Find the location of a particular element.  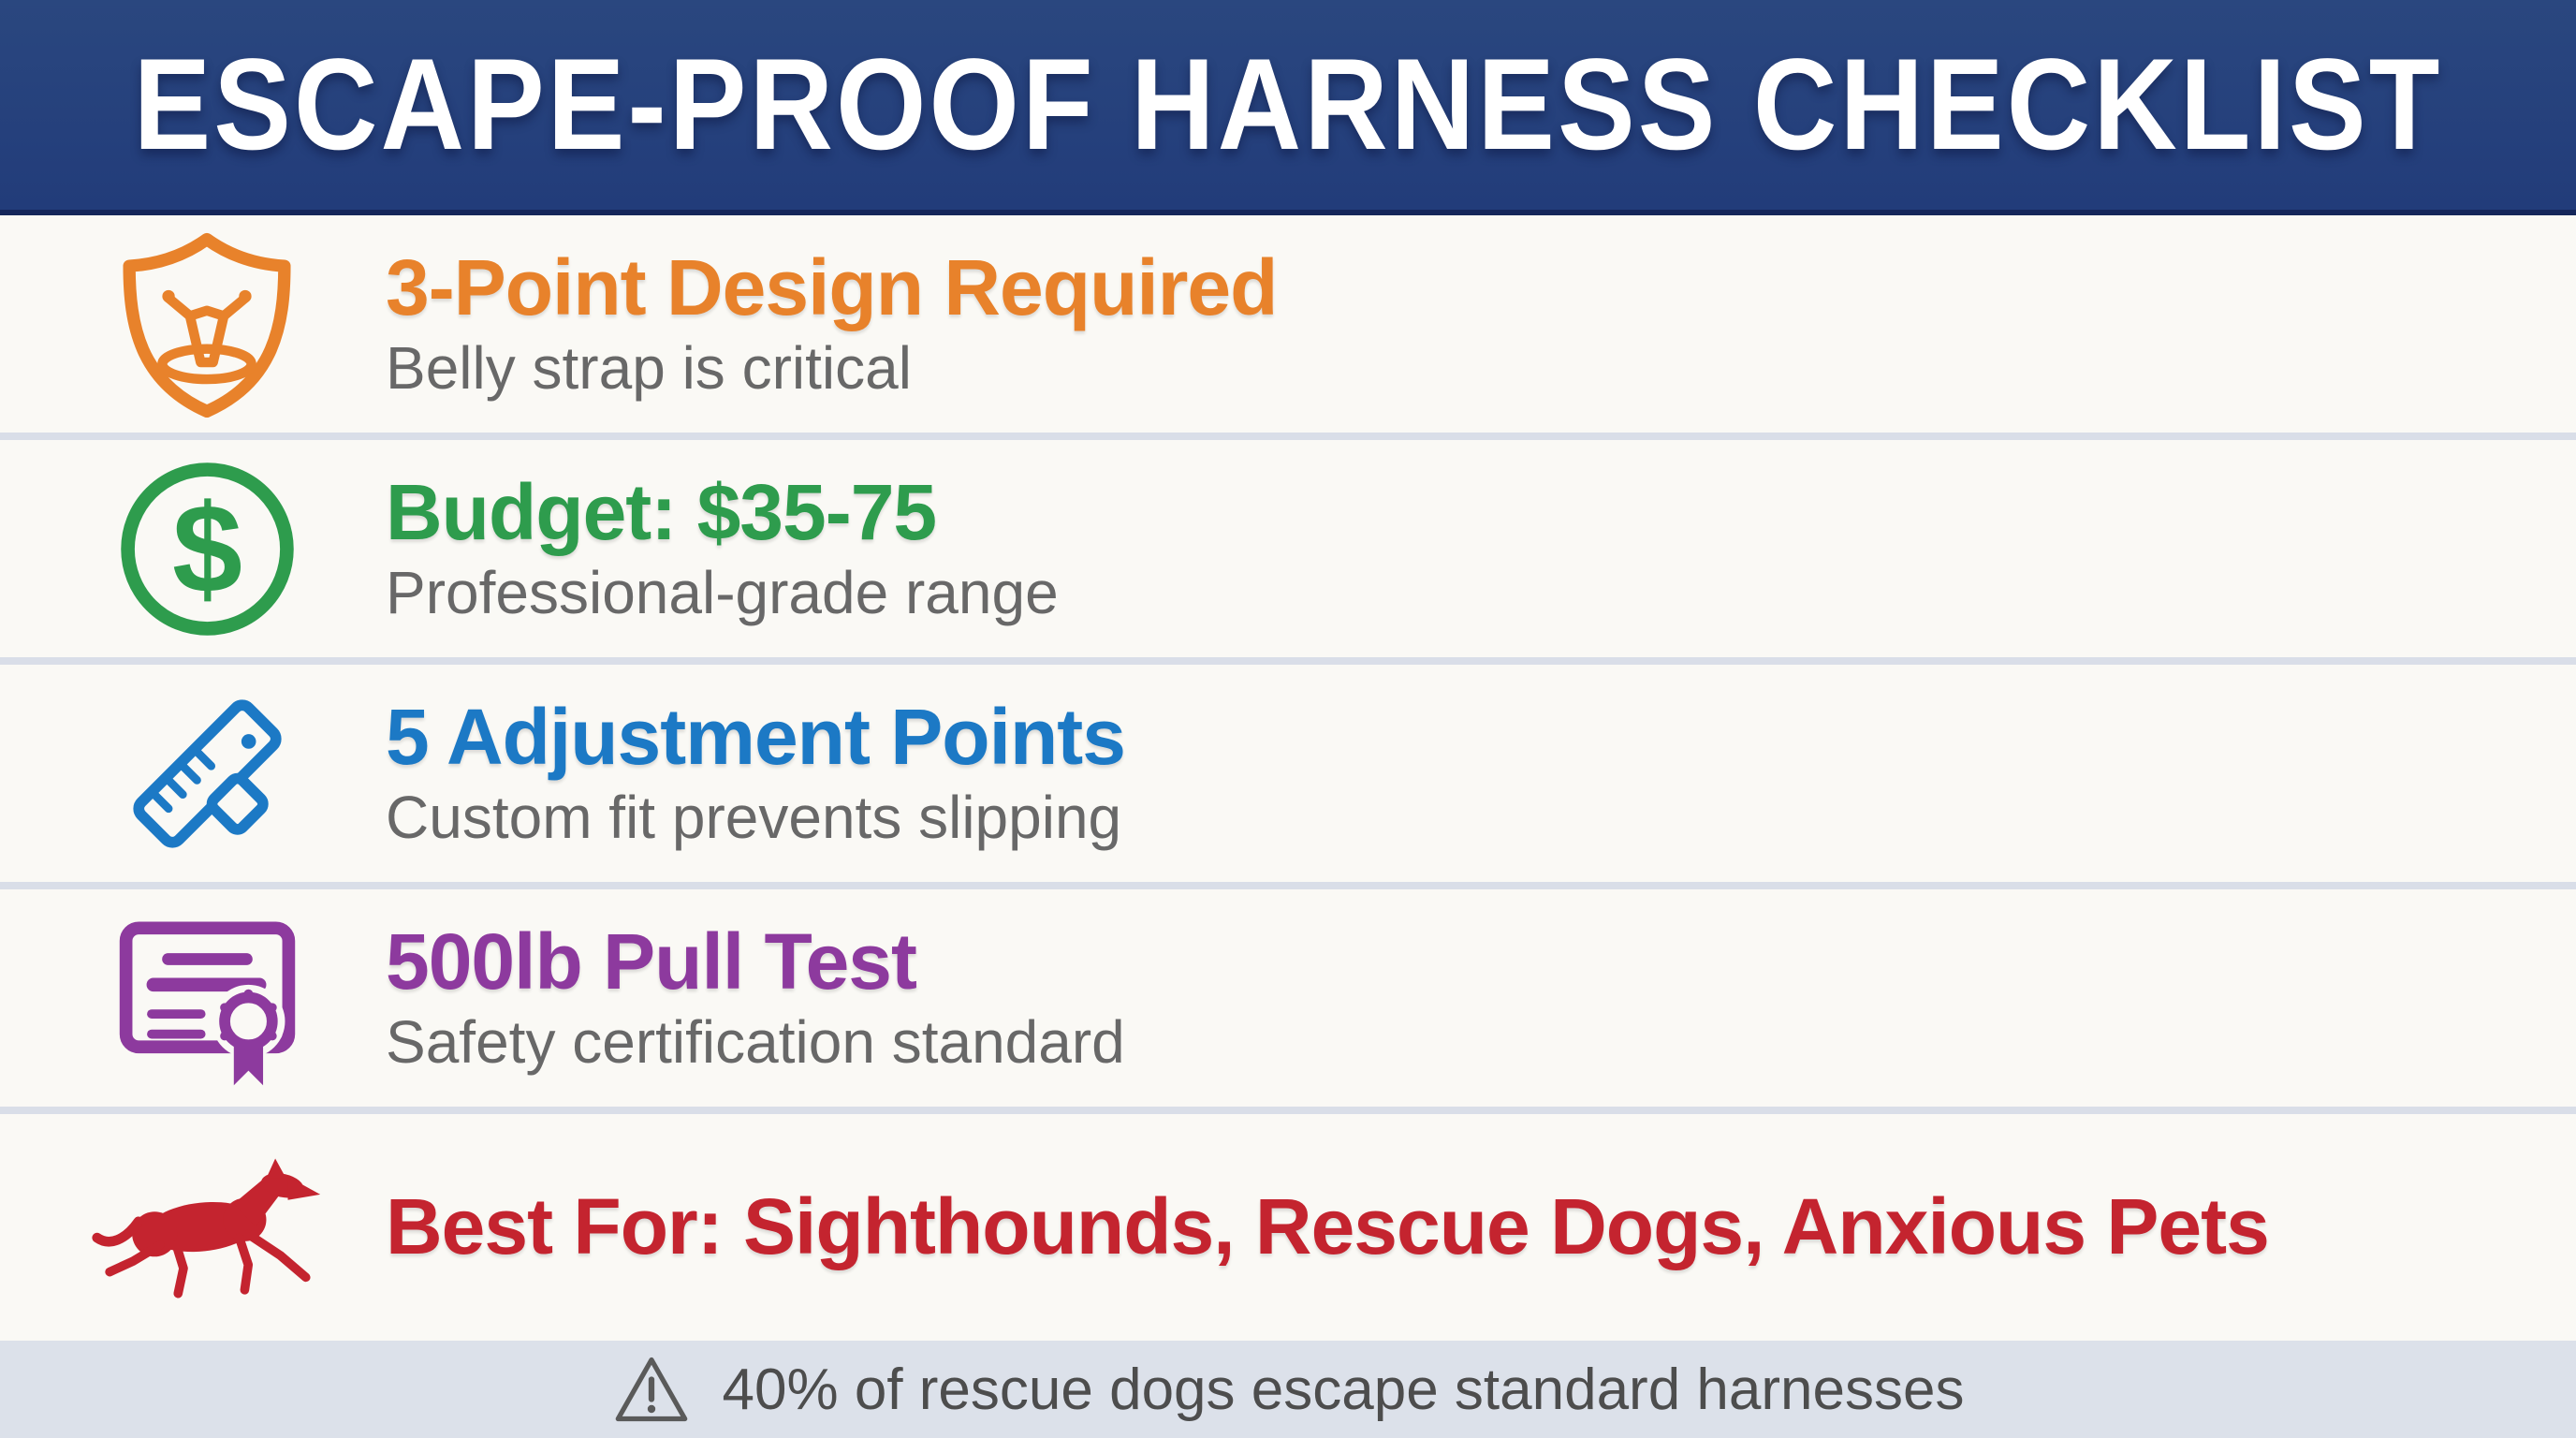

row-title-adjustment: 5 Adjustment Points is located at coordinates (756, 736).